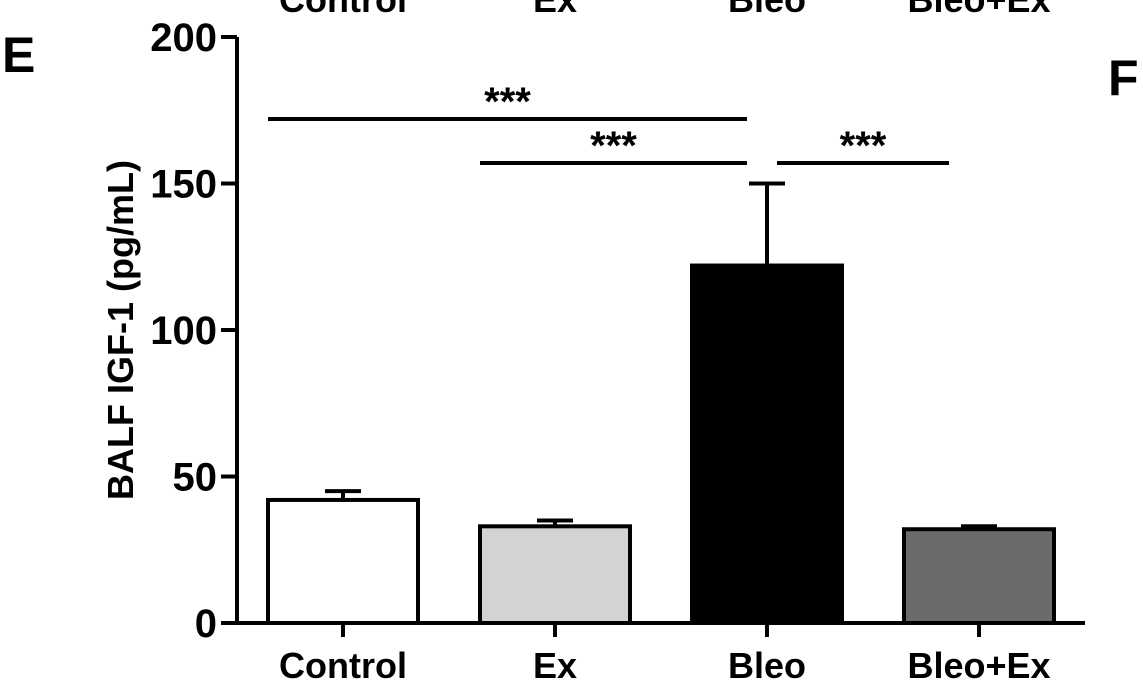 The image size is (1143, 685). What do you see at coordinates (978, 665) in the screenshot?
I see `x-tick-label: Bleo+Ex` at bounding box center [978, 665].